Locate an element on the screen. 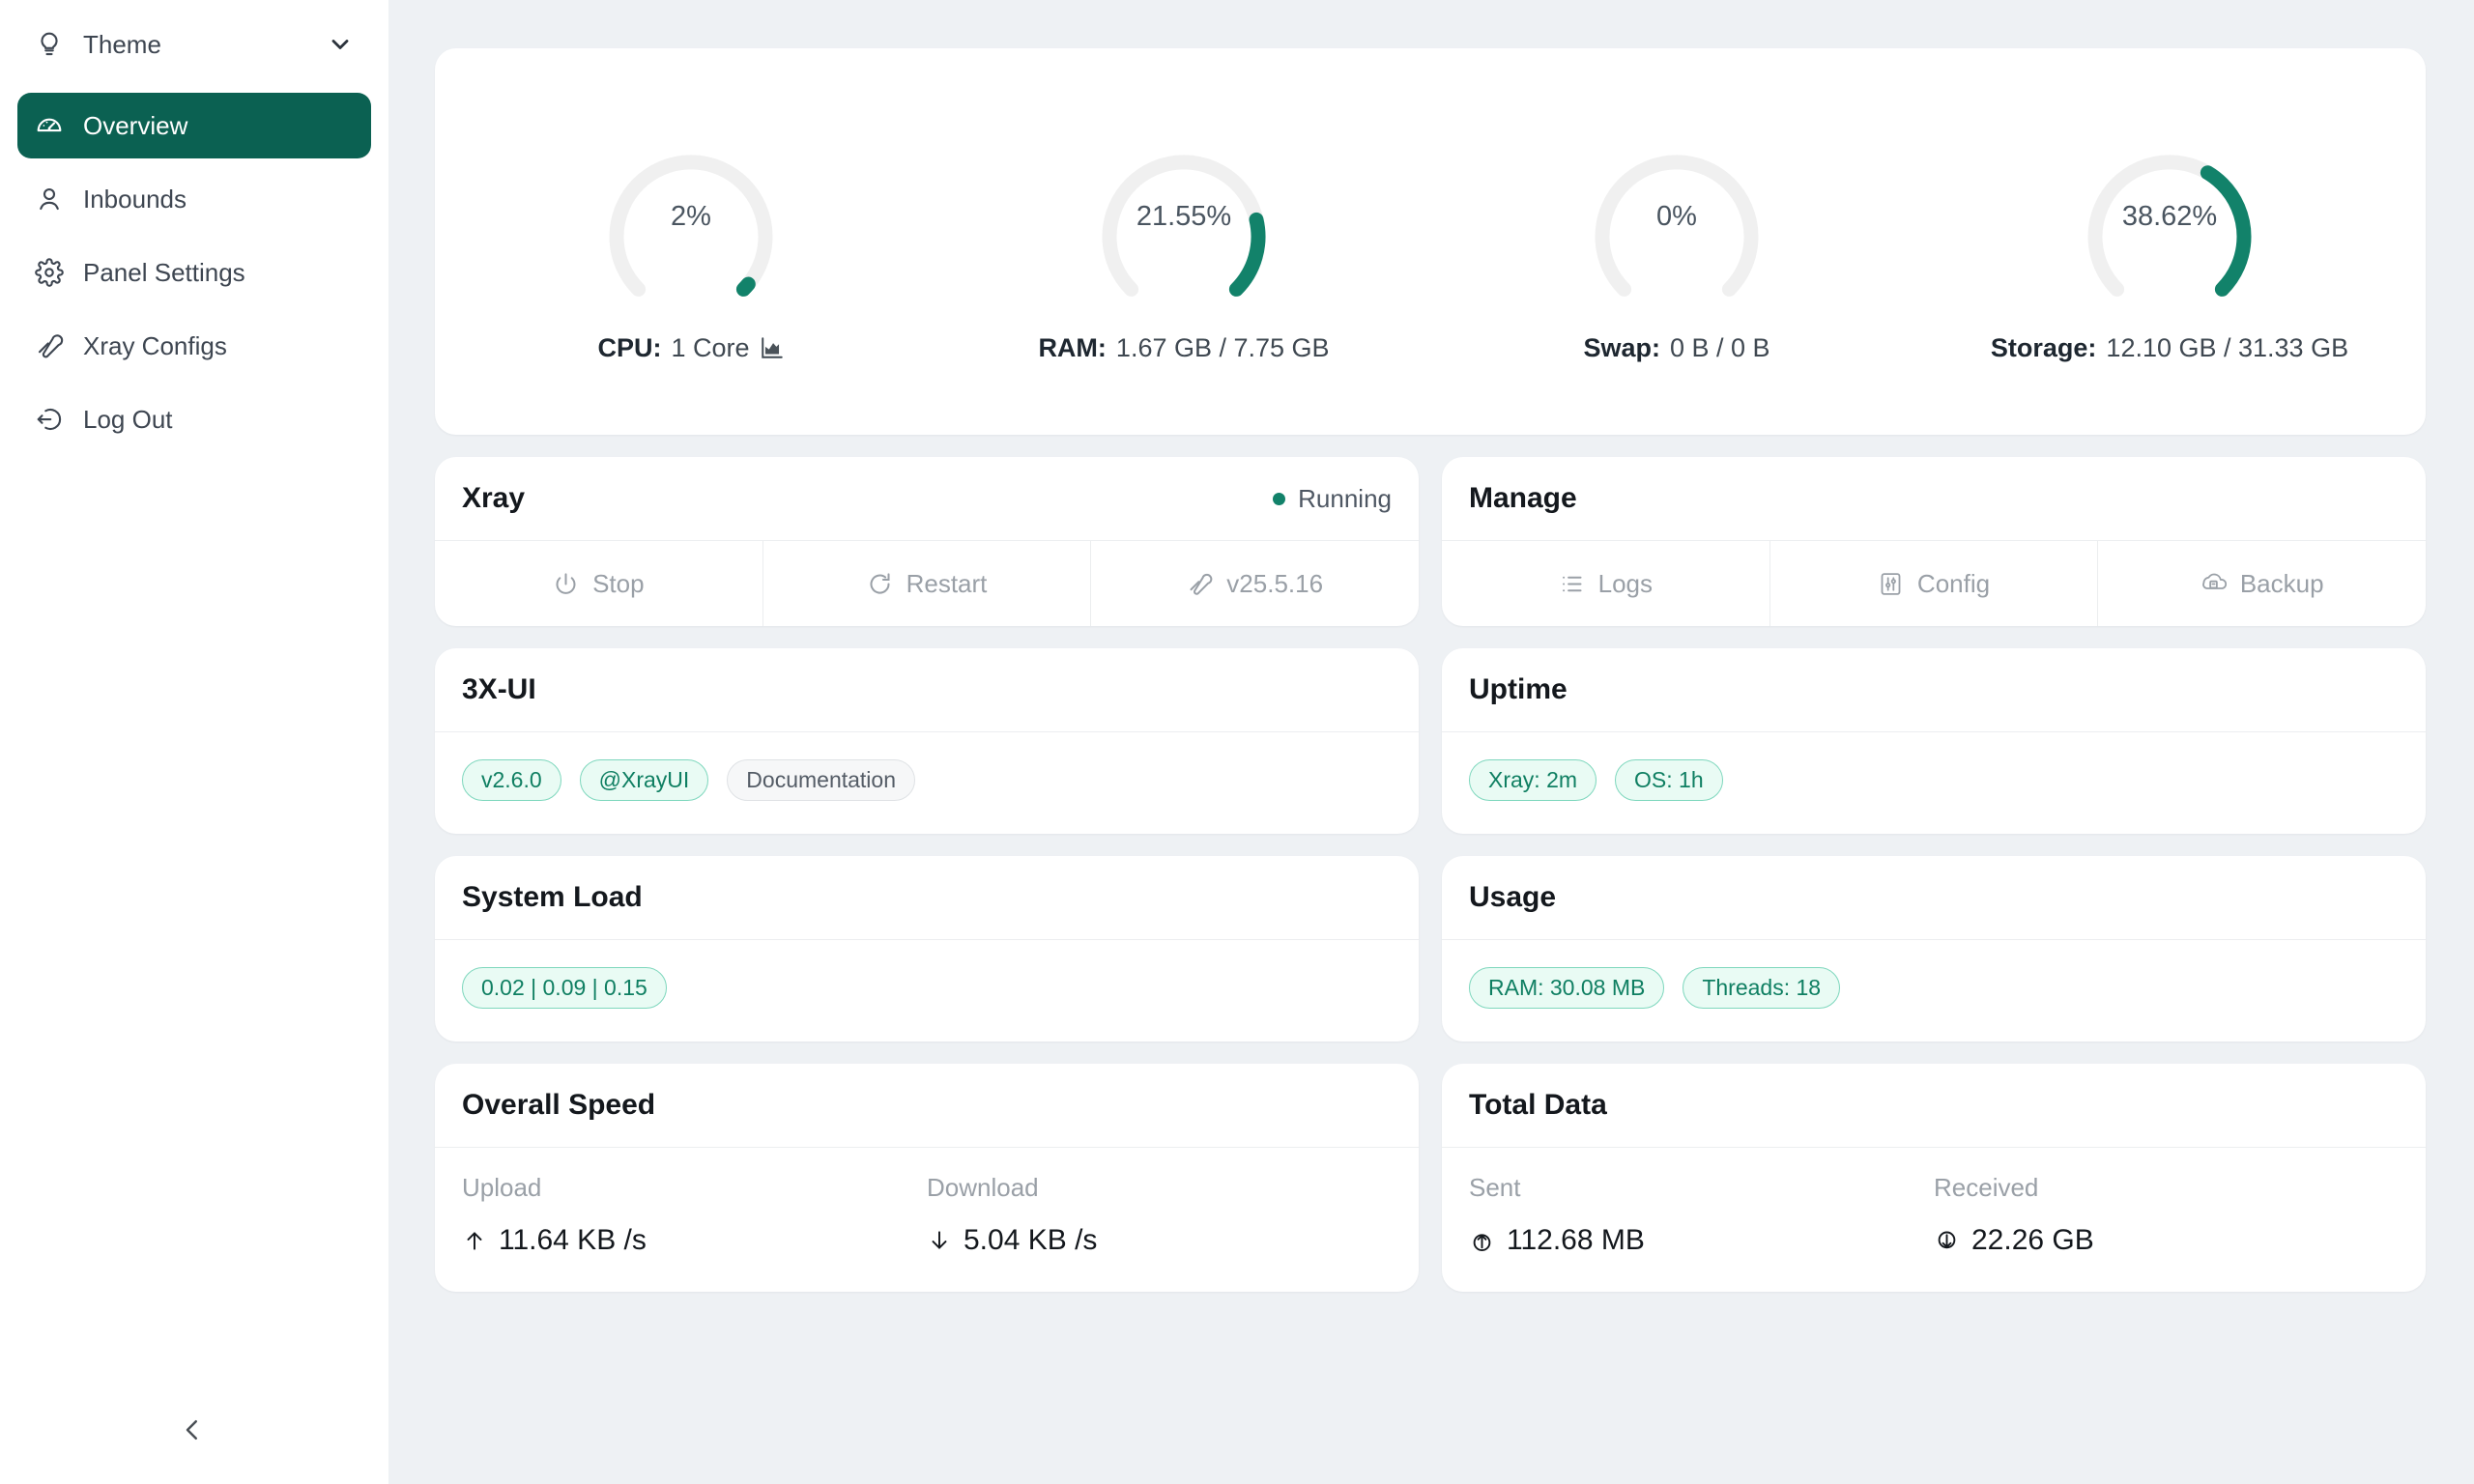  card-title: Total Data is located at coordinates (1538, 1105).